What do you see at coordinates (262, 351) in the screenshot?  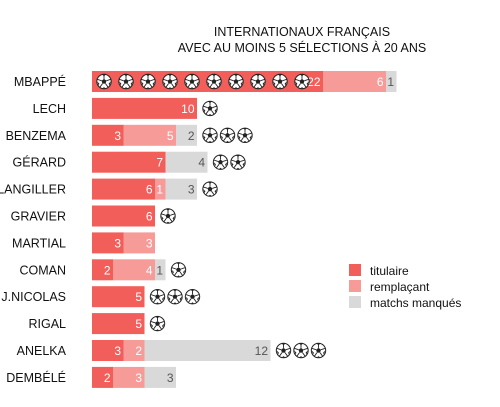 I see `data-label-matchs-manques: 12` at bounding box center [262, 351].